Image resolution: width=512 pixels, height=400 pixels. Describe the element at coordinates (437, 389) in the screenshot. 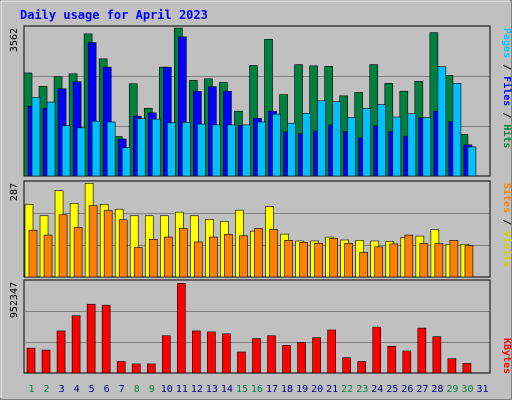

I see `x-label-day-28: 28` at that location.